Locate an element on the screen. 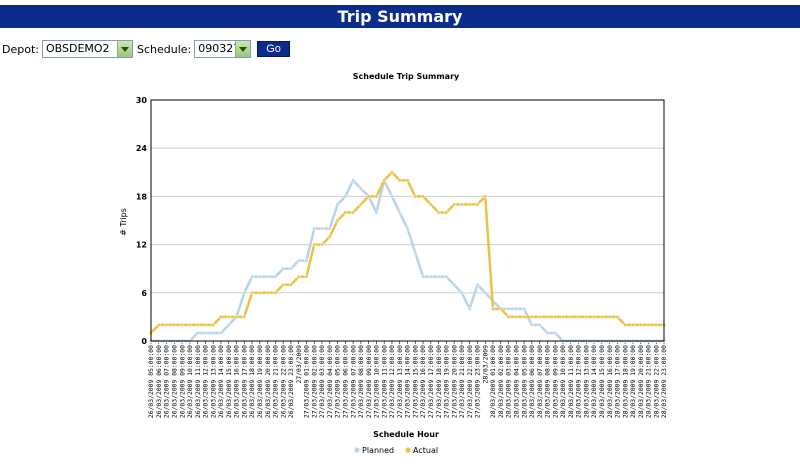 This screenshot has width=800, height=466. y-tick-label: 6 is located at coordinates (144, 293).